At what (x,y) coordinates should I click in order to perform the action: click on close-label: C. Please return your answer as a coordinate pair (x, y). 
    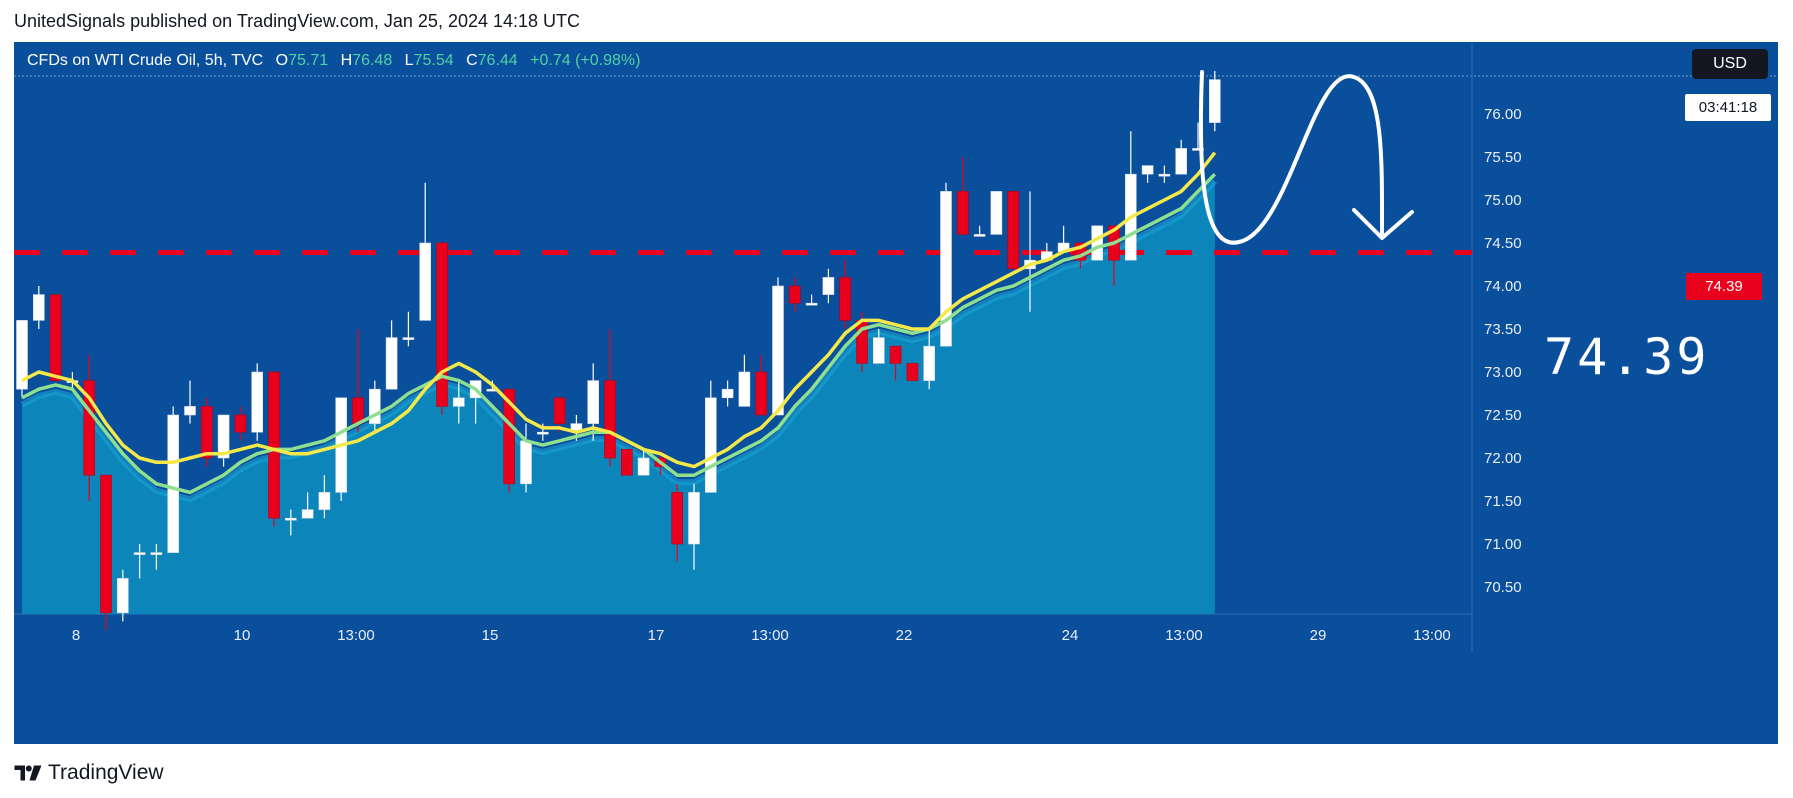
    Looking at the image, I should click on (472, 60).